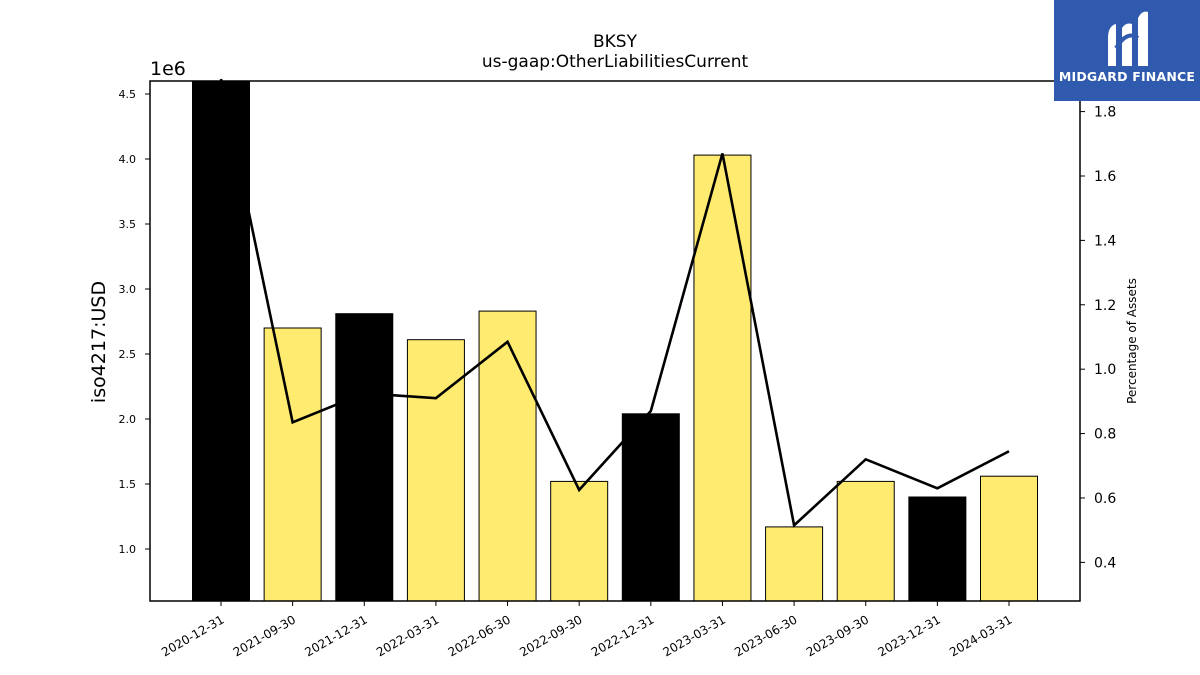  What do you see at coordinates (622, 635) in the screenshot?
I see `x-tick-label: 2022-12-31` at bounding box center [622, 635].